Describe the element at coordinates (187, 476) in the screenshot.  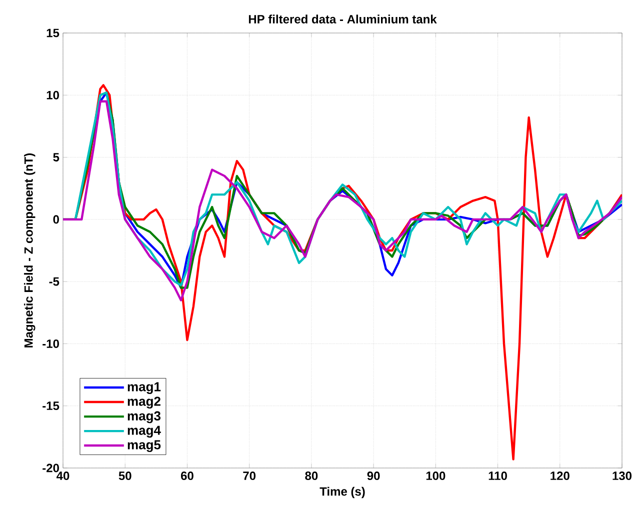
I see `x-tick-label: 60` at that location.